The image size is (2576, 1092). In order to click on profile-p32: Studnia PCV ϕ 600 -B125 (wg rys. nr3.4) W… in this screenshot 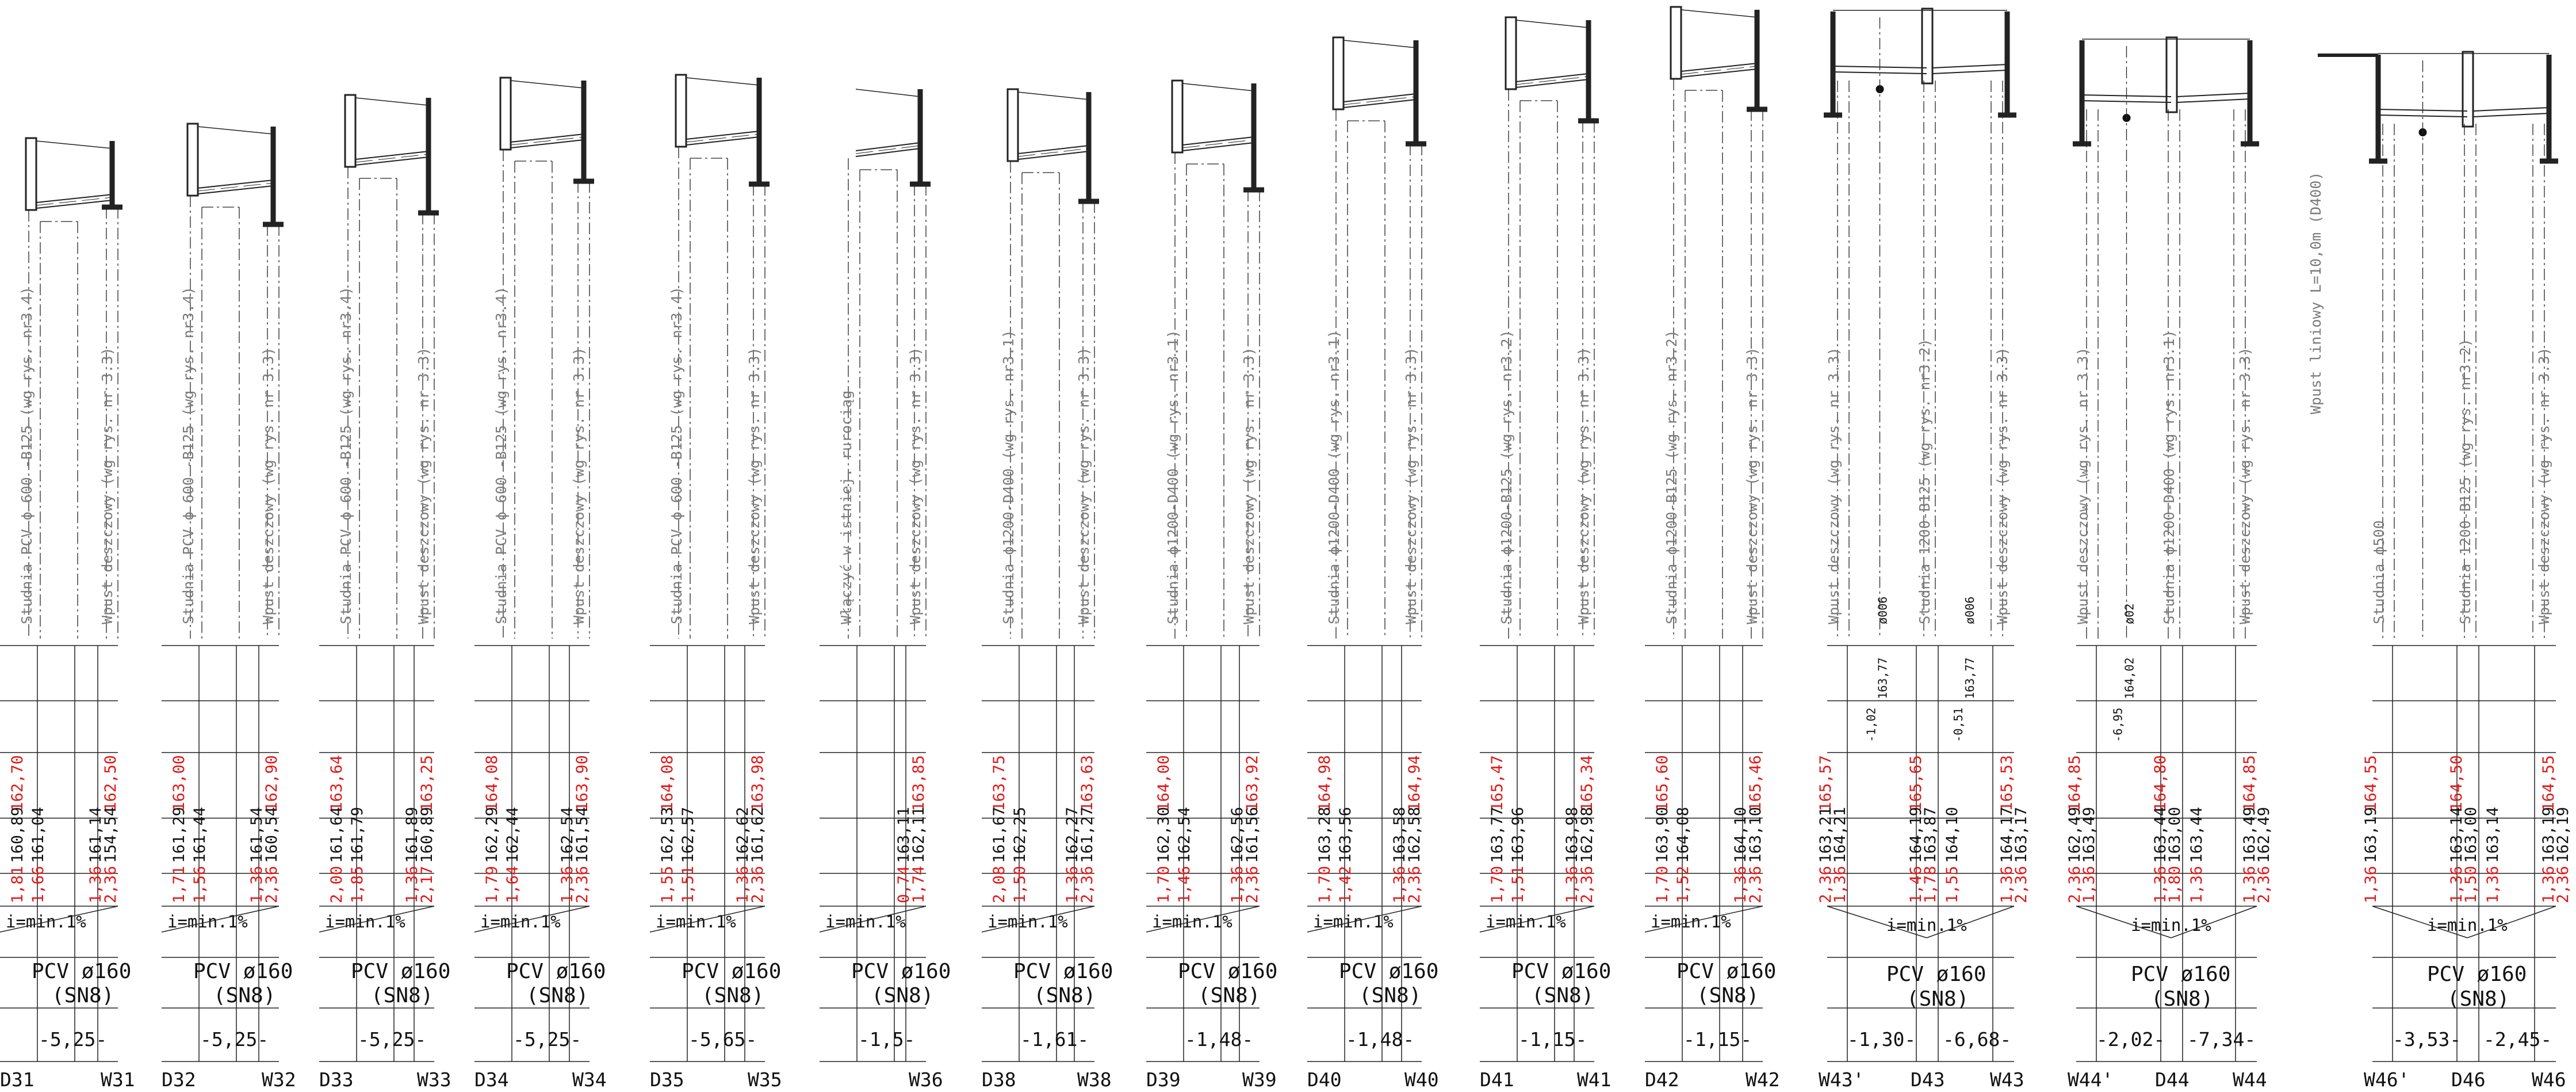, I will do `click(228, 607)`.